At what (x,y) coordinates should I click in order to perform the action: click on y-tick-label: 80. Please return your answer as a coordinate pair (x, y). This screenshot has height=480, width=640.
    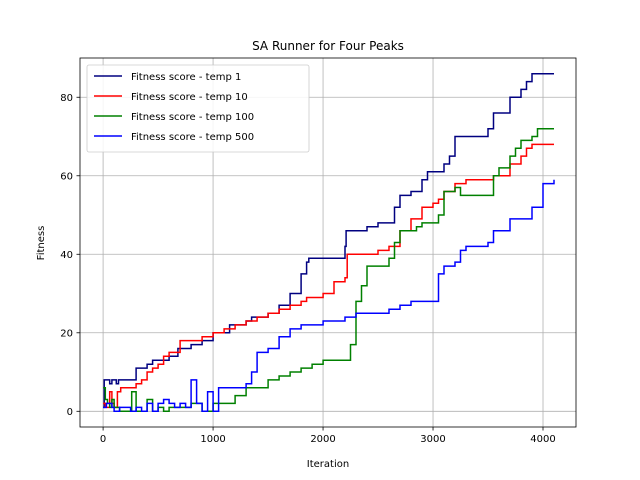
    Looking at the image, I should click on (66, 98).